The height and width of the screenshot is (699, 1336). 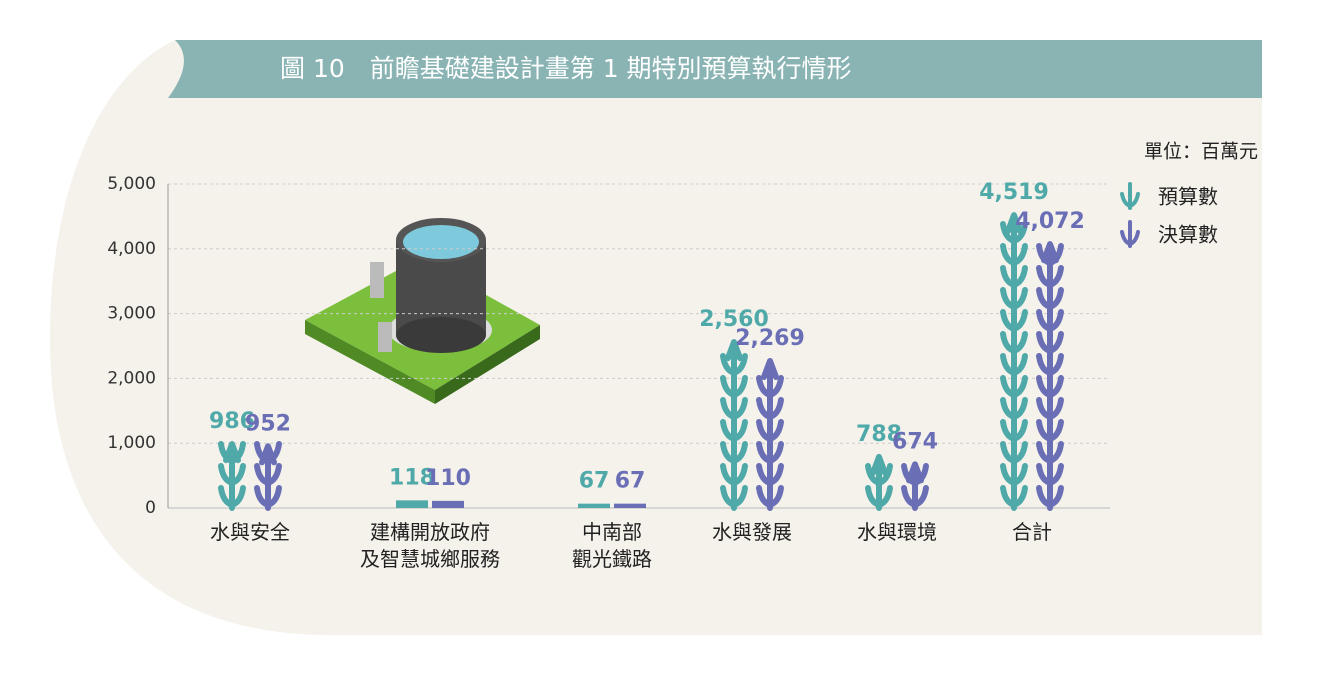 I want to click on y-tick-label: 0, so click(x=150, y=508).